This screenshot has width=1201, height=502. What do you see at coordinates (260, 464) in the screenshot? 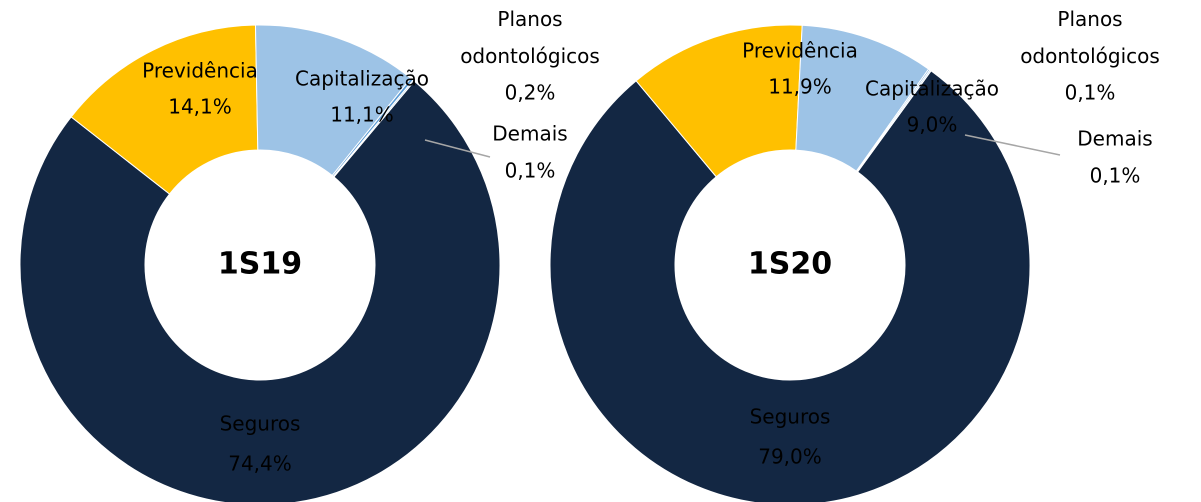
I see `slice-value: 74,4%` at bounding box center [260, 464].